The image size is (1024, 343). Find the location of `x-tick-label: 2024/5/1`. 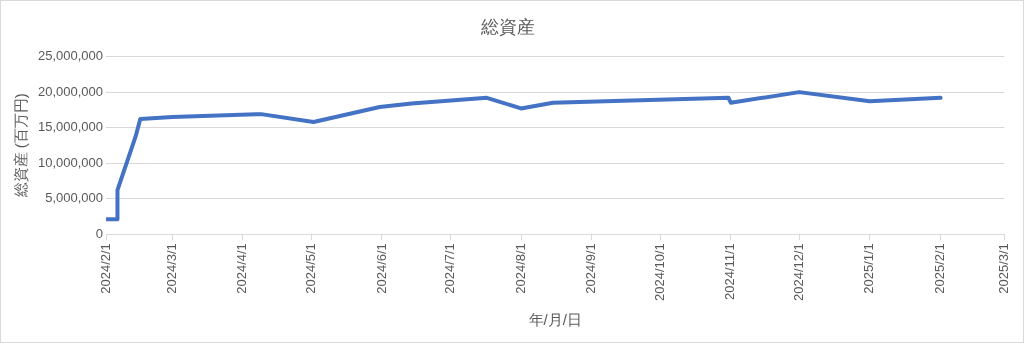

x-tick-label: 2024/5/1 is located at coordinates (310, 268).